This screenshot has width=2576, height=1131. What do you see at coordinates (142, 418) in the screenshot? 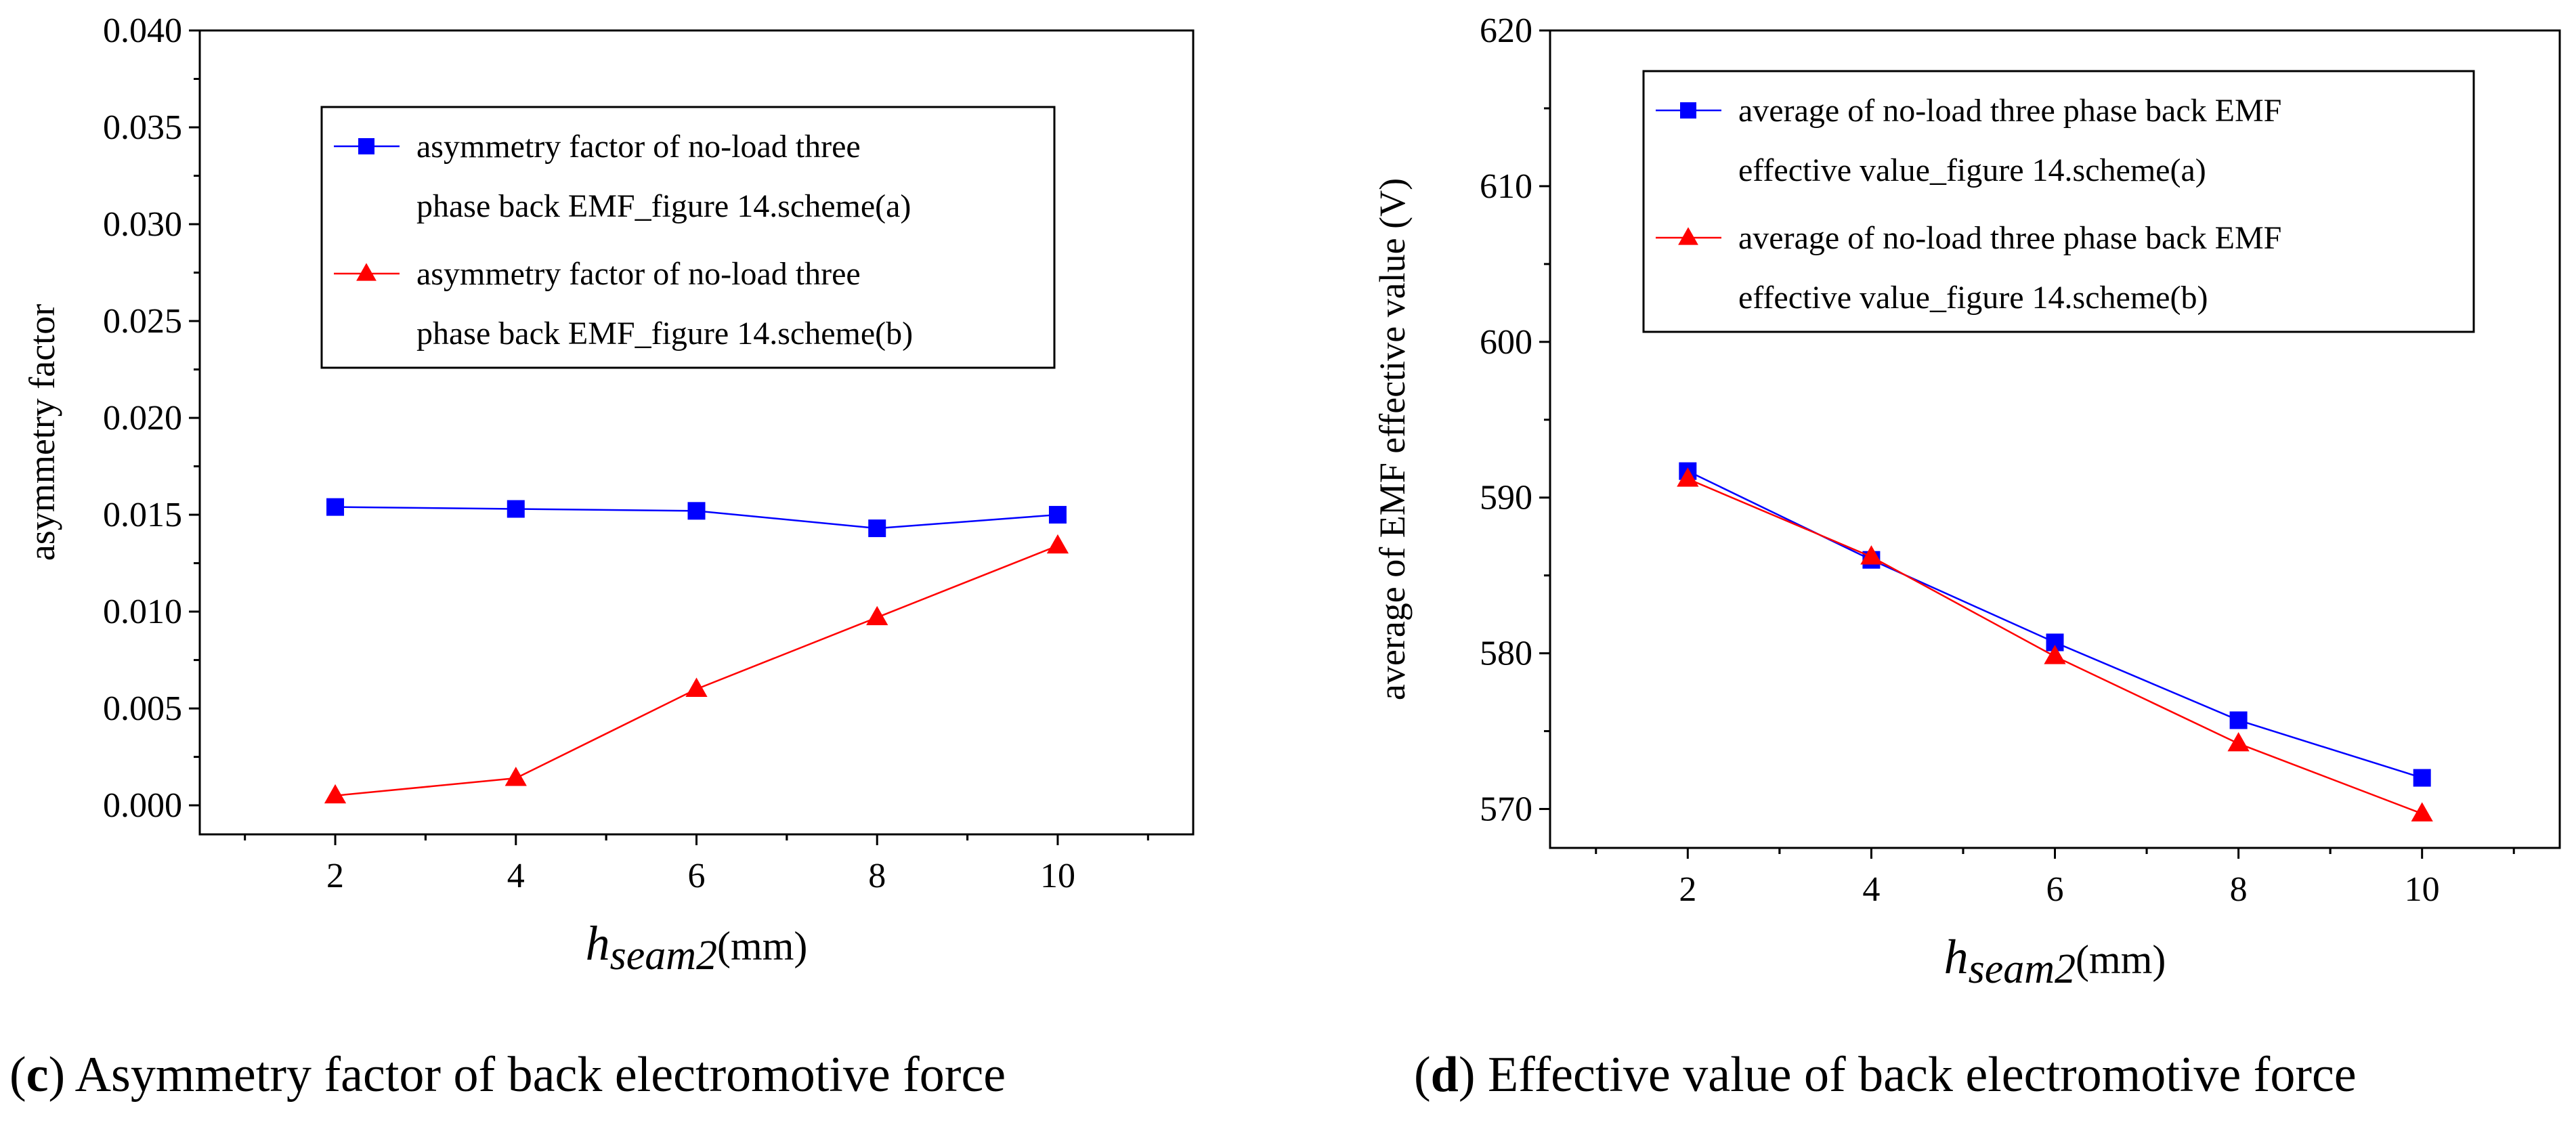
I see `y-tick-label: 0.020` at bounding box center [142, 418].